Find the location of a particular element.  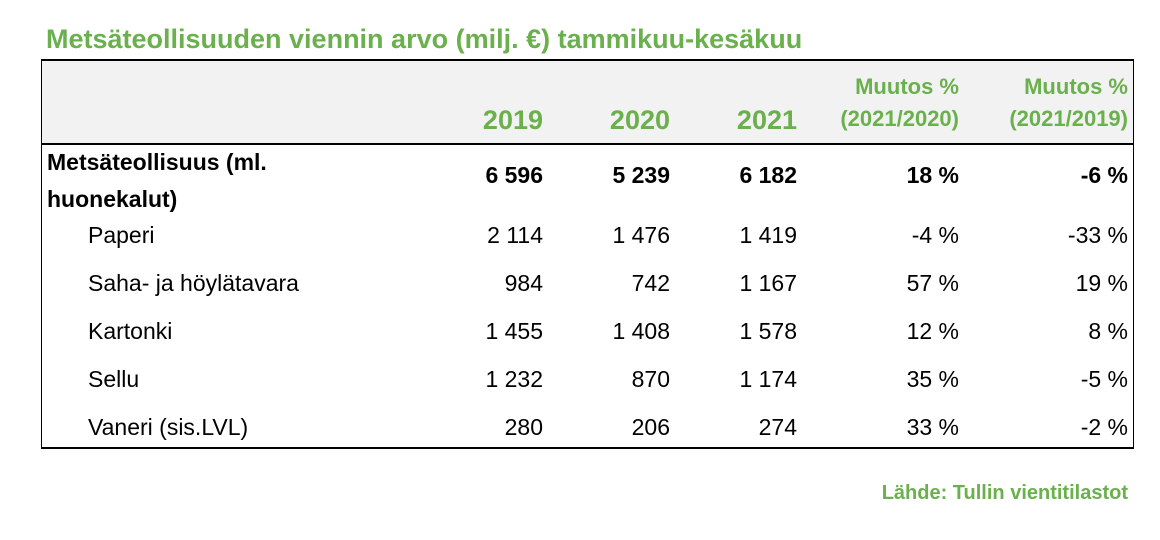

header-change-2021-2019: Muutos % (2021/2019) is located at coordinates (1068, 103).